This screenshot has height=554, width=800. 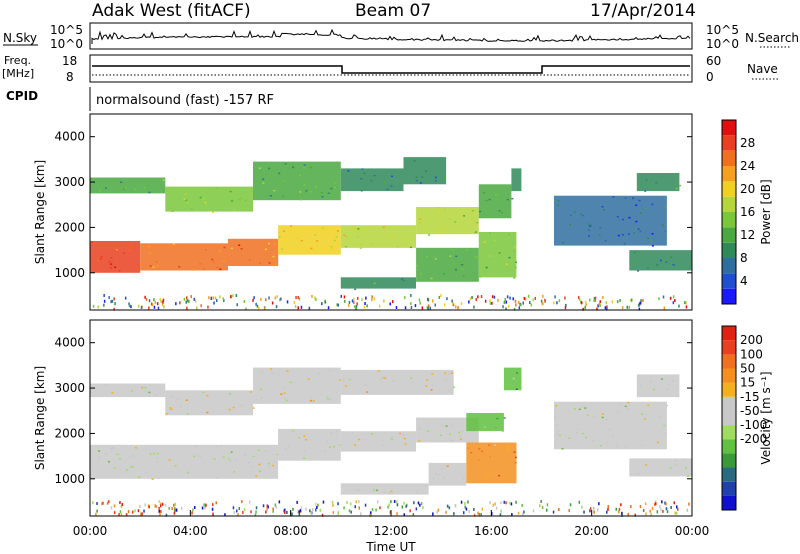 What do you see at coordinates (750, 397) in the screenshot?
I see `velocity-colorbar-tick-label: -15` at bounding box center [750, 397].